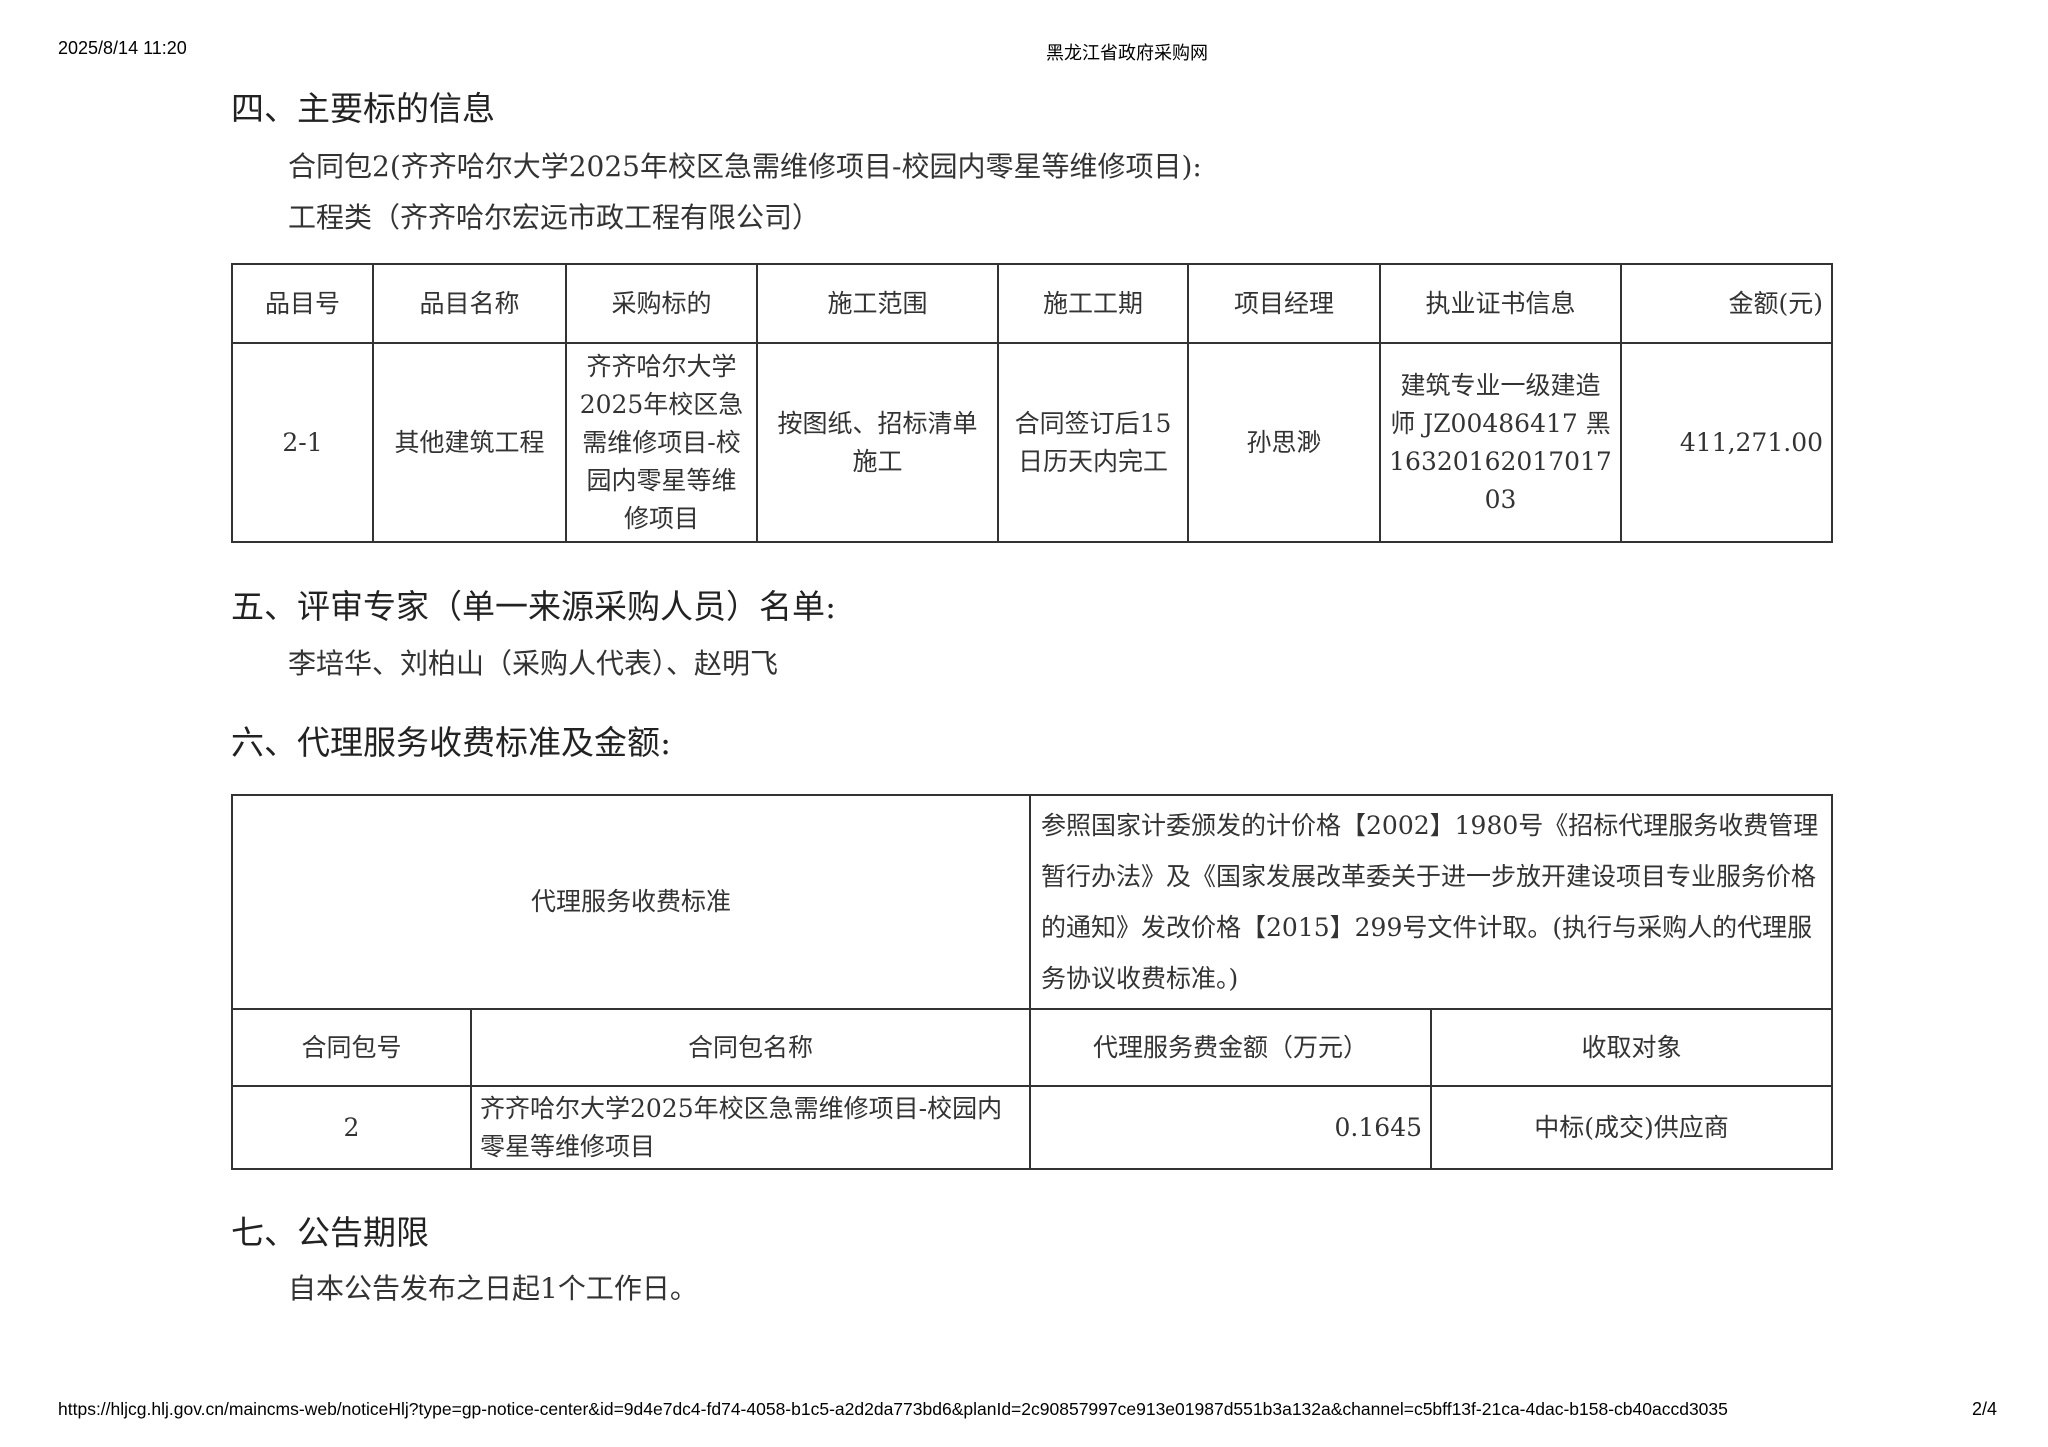  What do you see at coordinates (750, 1127) in the screenshot?
I see `package-name: 齐齐哈尔大学2025年校区急需维修项目-校园内零星等维修项目` at bounding box center [750, 1127].